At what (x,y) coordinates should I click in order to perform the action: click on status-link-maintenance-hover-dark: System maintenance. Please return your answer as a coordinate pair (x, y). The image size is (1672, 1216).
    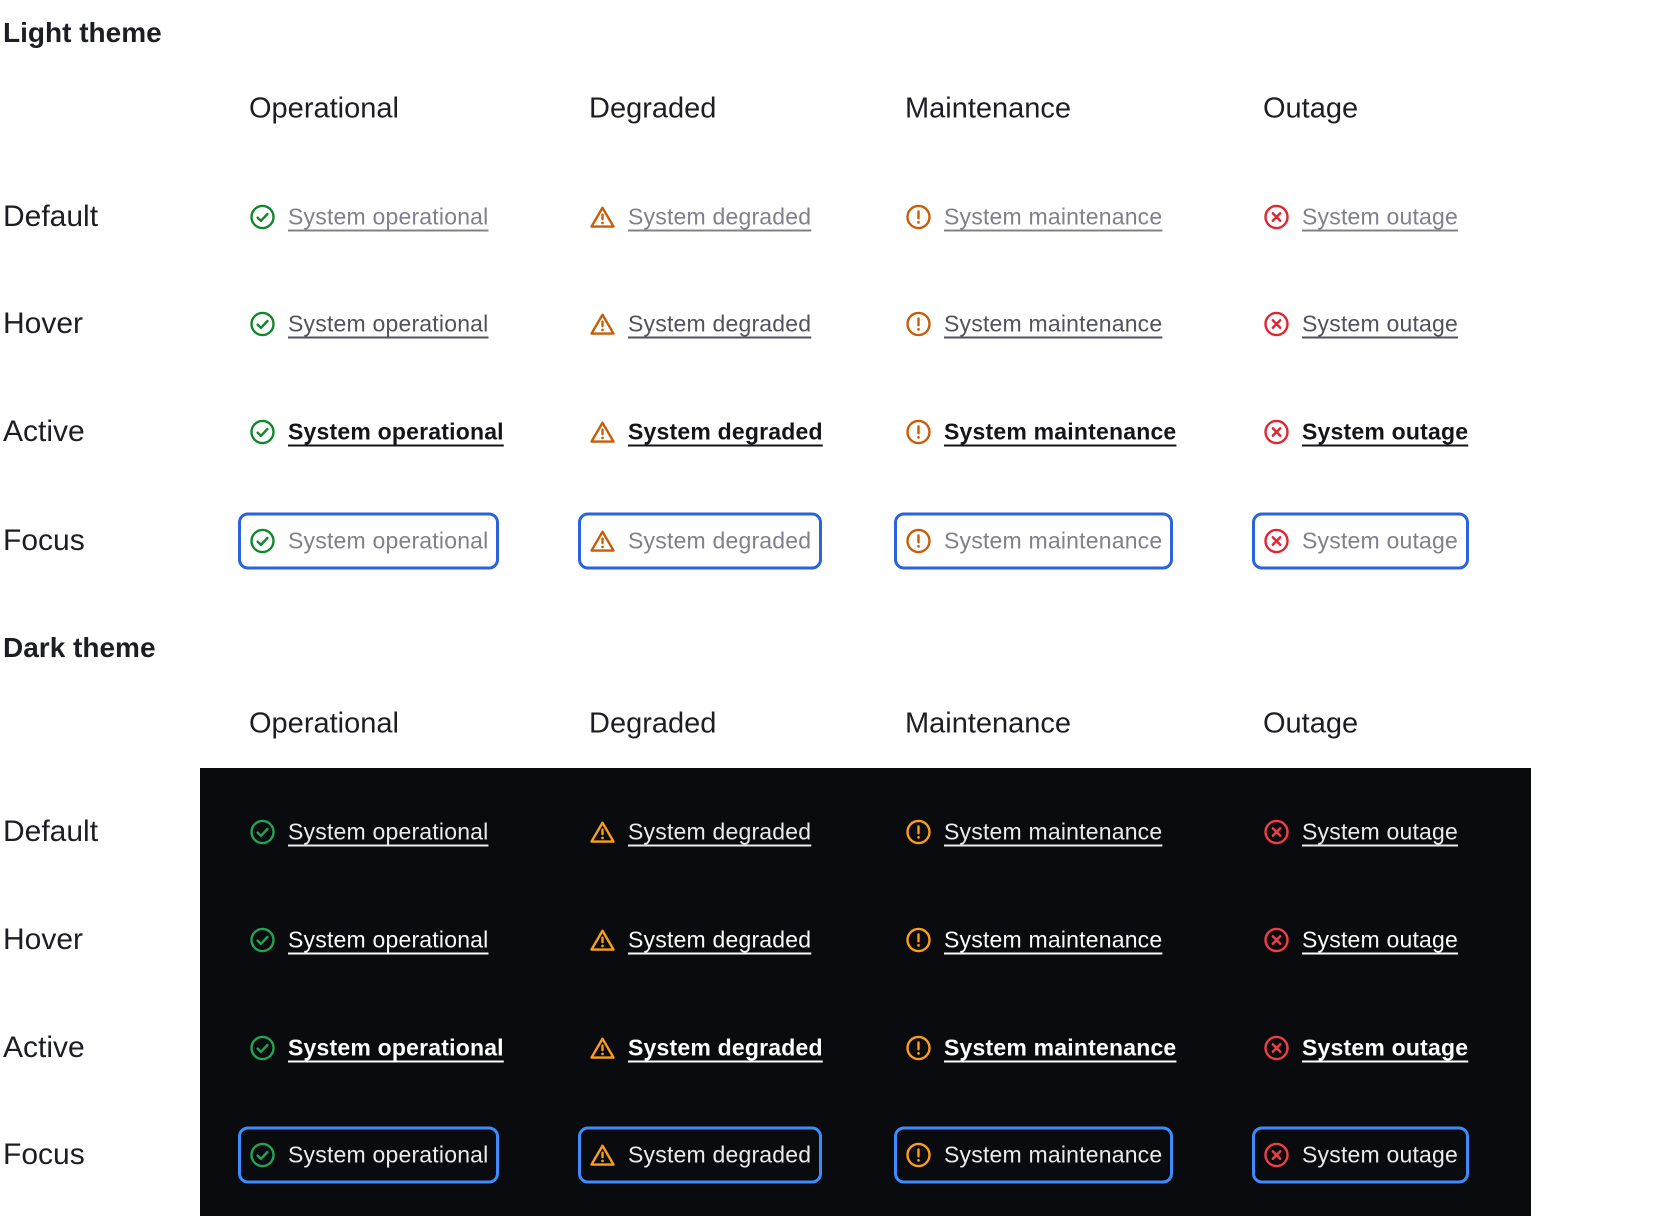
    Looking at the image, I should click on (1033, 940).